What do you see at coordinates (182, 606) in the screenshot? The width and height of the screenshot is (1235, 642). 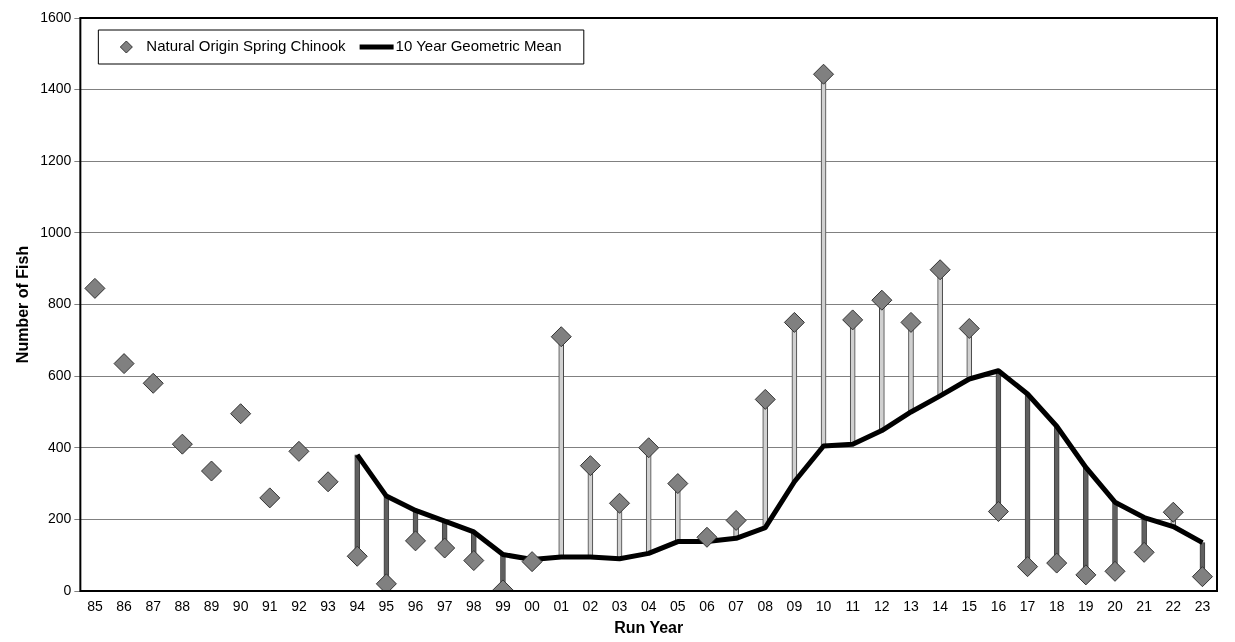 I see `x-tick-label: 88` at bounding box center [182, 606].